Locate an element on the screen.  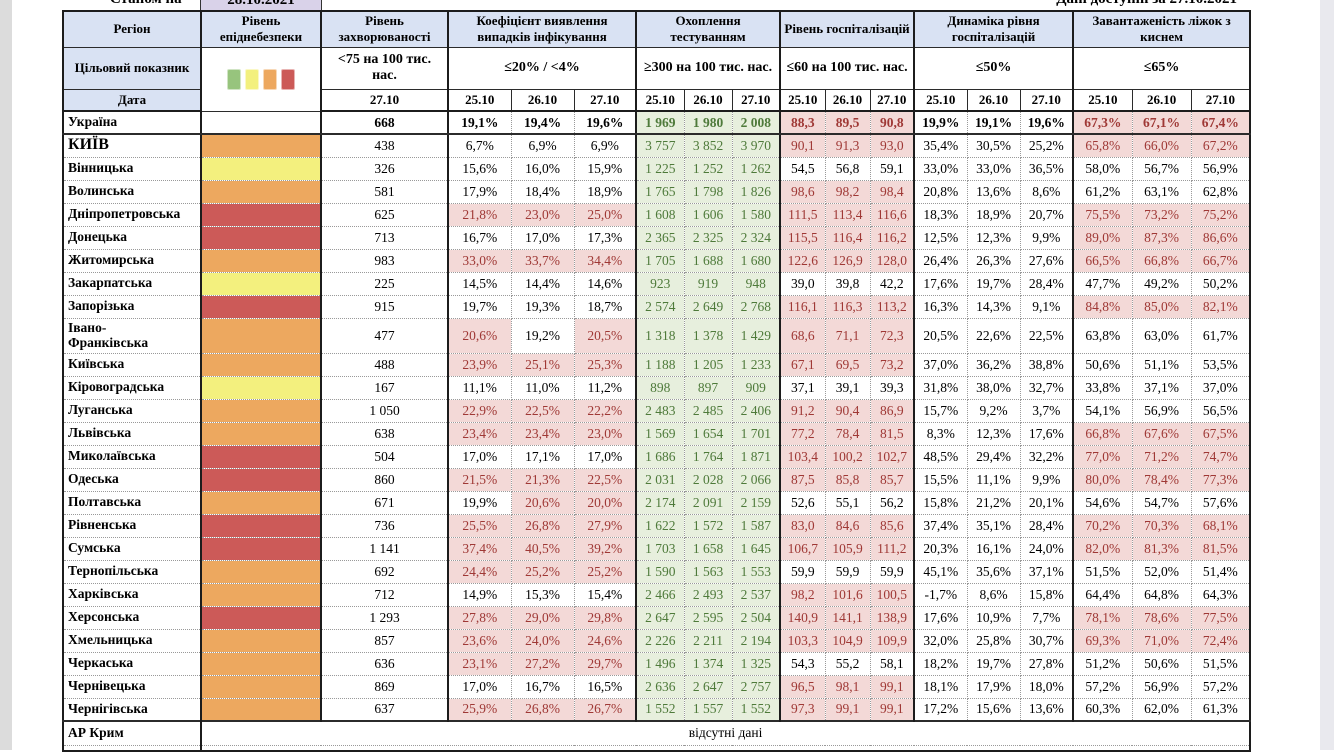
morbidity-value-cell: 712 is located at coordinates (384, 594).